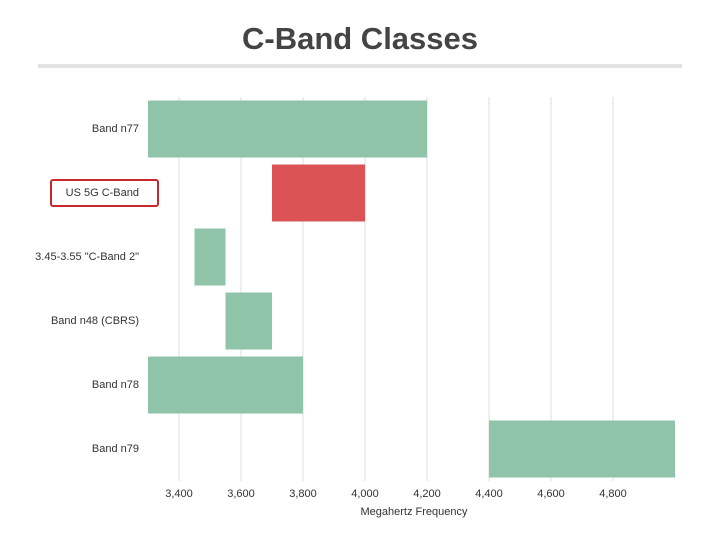 Image resolution: width=720 pixels, height=543 pixels. Describe the element at coordinates (95, 321) in the screenshot. I see `y-tick-label: Band n48 (CBRS)` at that location.